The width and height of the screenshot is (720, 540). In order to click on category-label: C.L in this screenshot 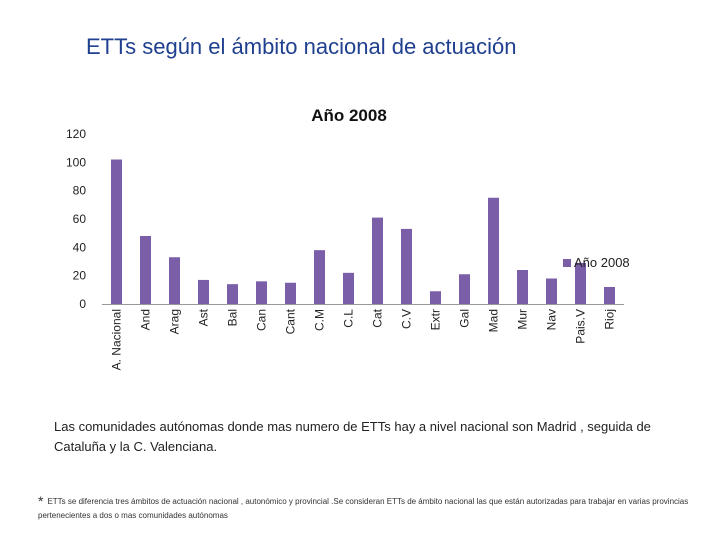, I will do `click(349, 318)`.